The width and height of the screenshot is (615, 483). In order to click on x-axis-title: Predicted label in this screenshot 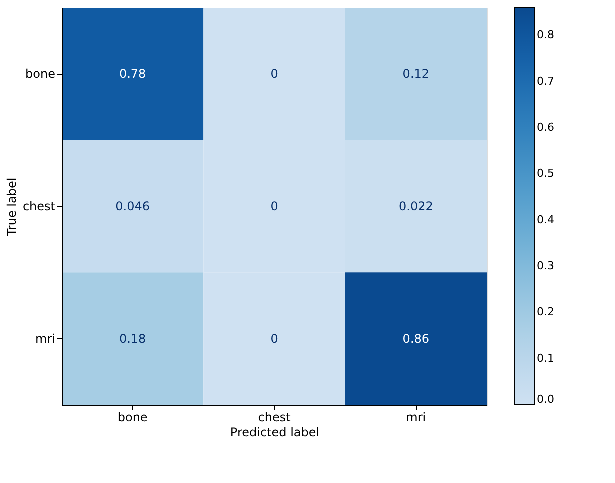, I will do `click(275, 433)`.